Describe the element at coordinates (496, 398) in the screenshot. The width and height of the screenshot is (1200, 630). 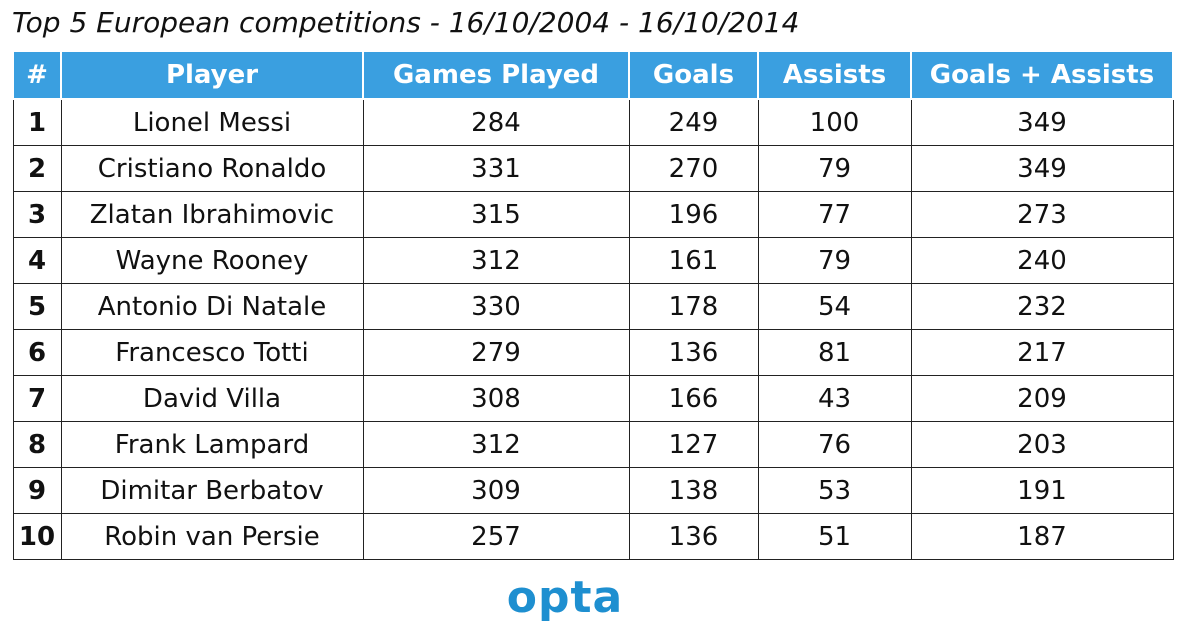
I see `table-cell: 308` at that location.